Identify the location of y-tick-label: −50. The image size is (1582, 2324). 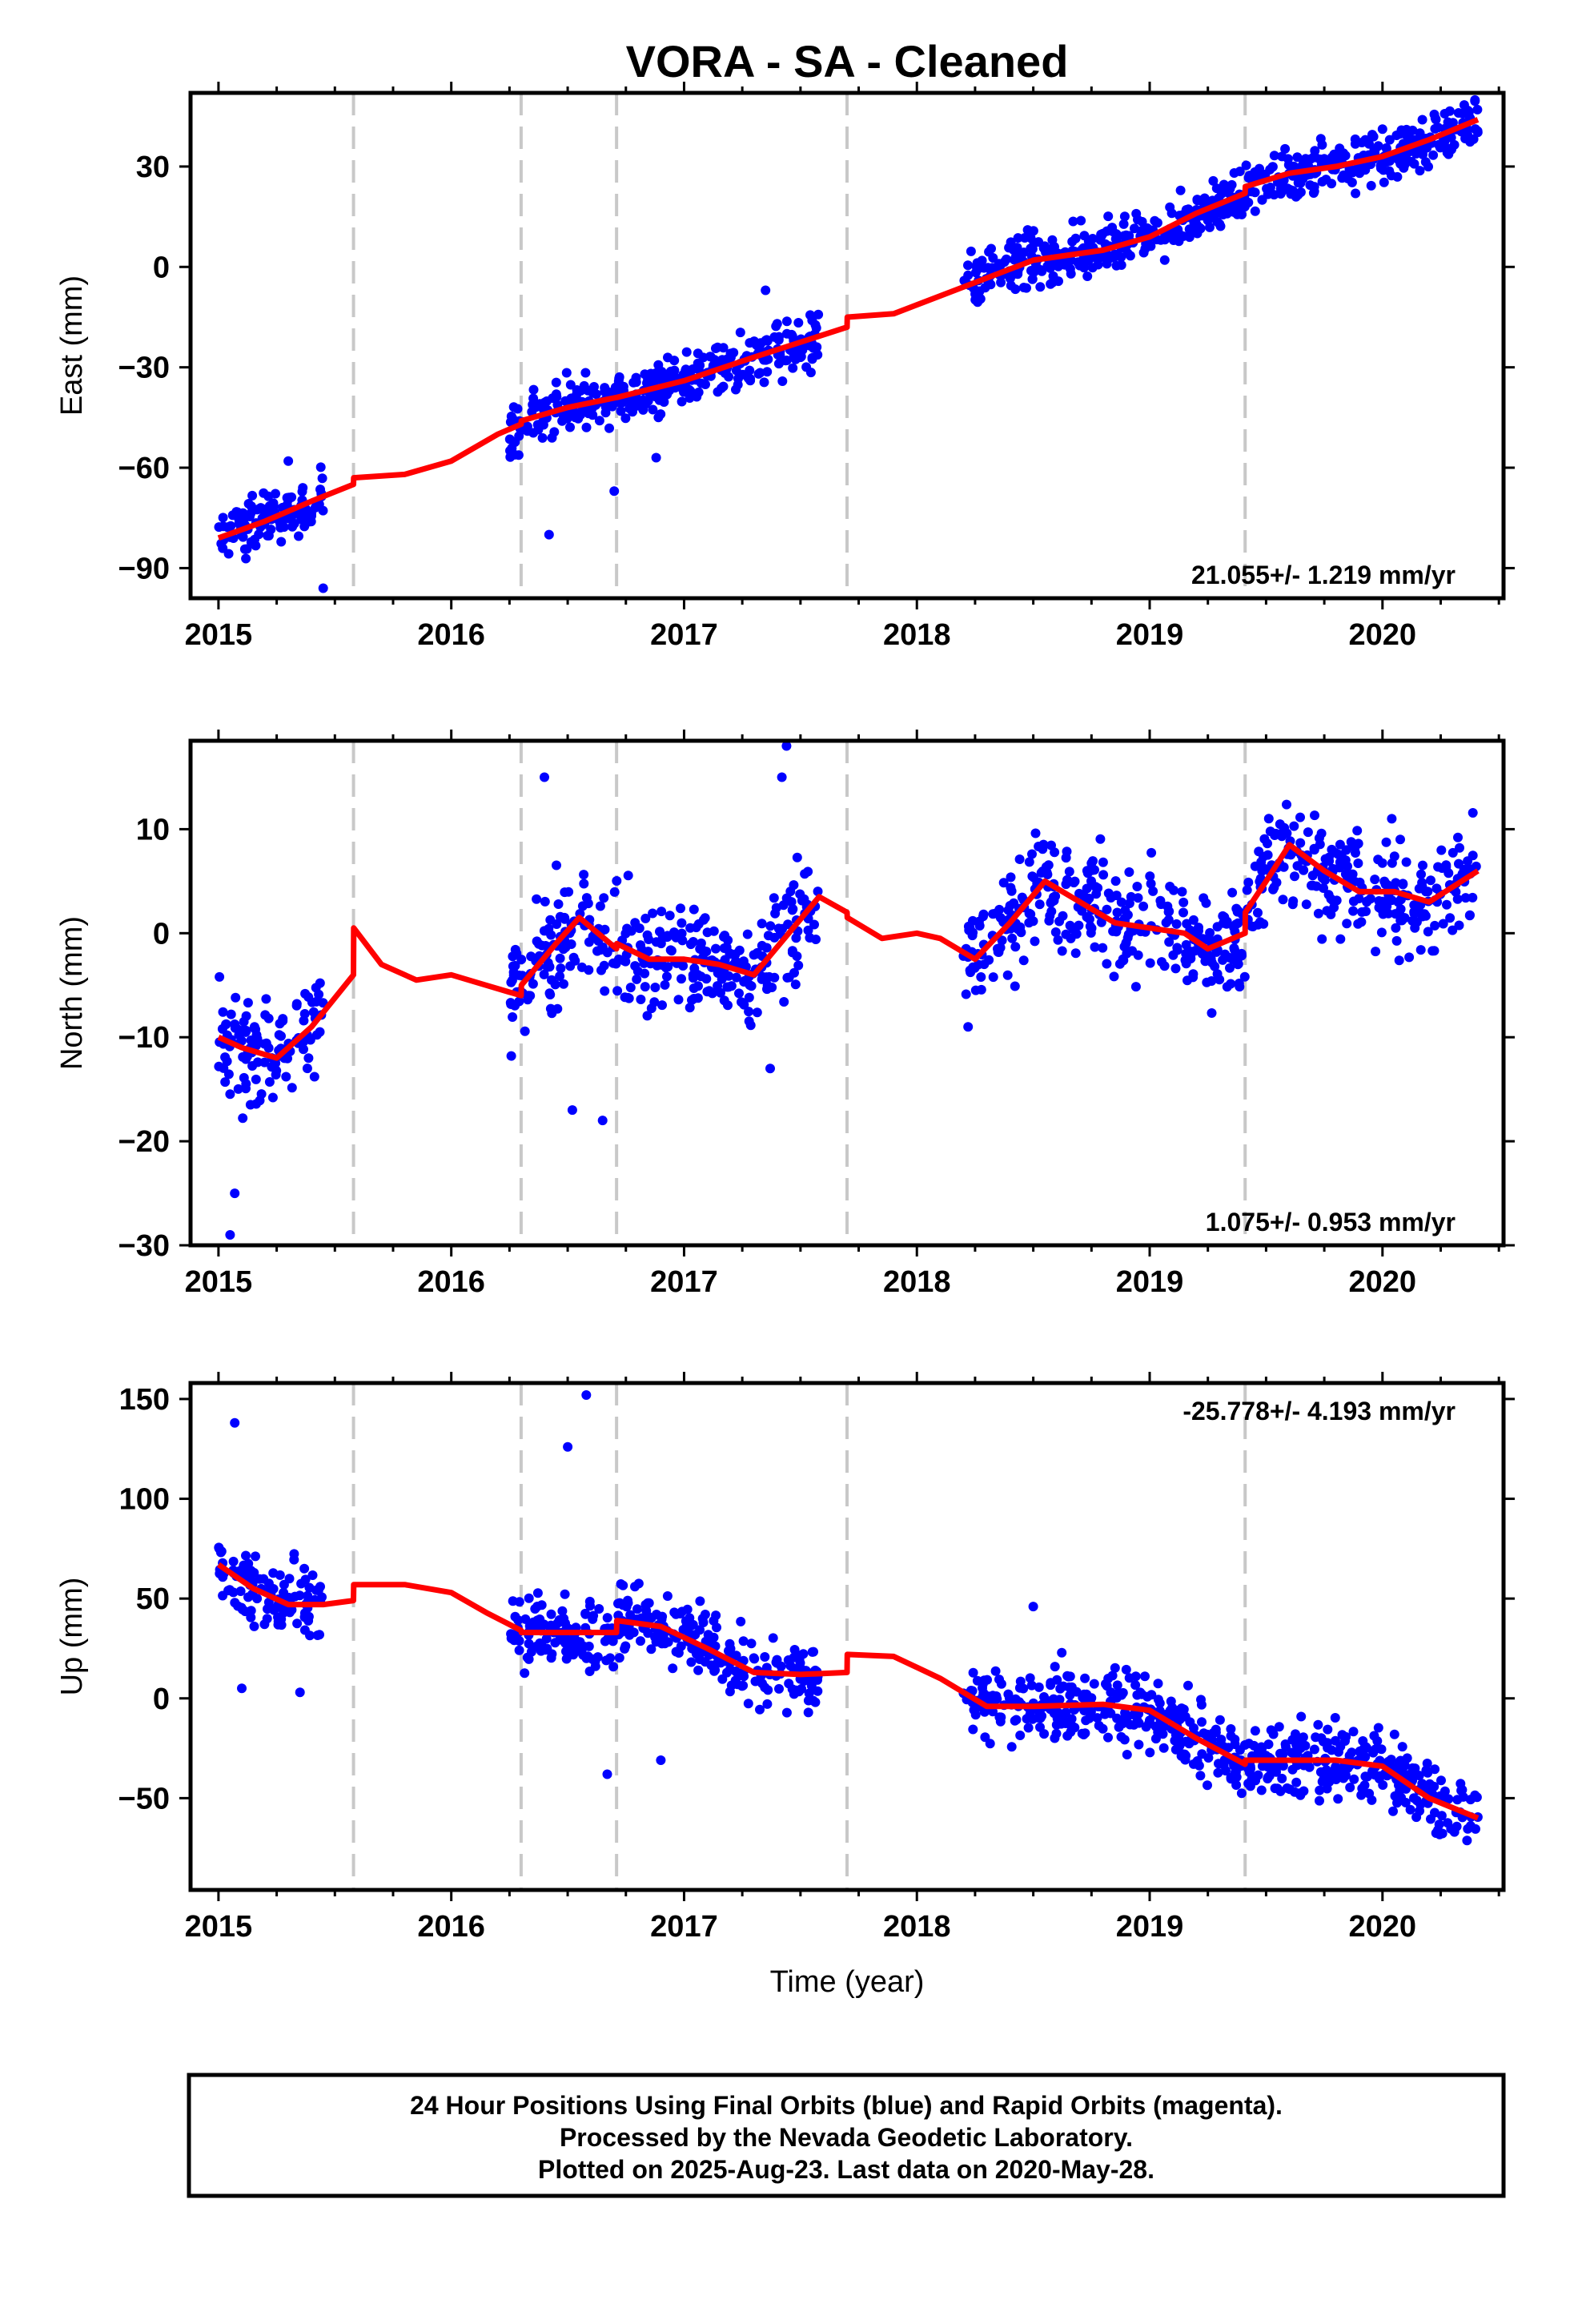
(144, 1798).